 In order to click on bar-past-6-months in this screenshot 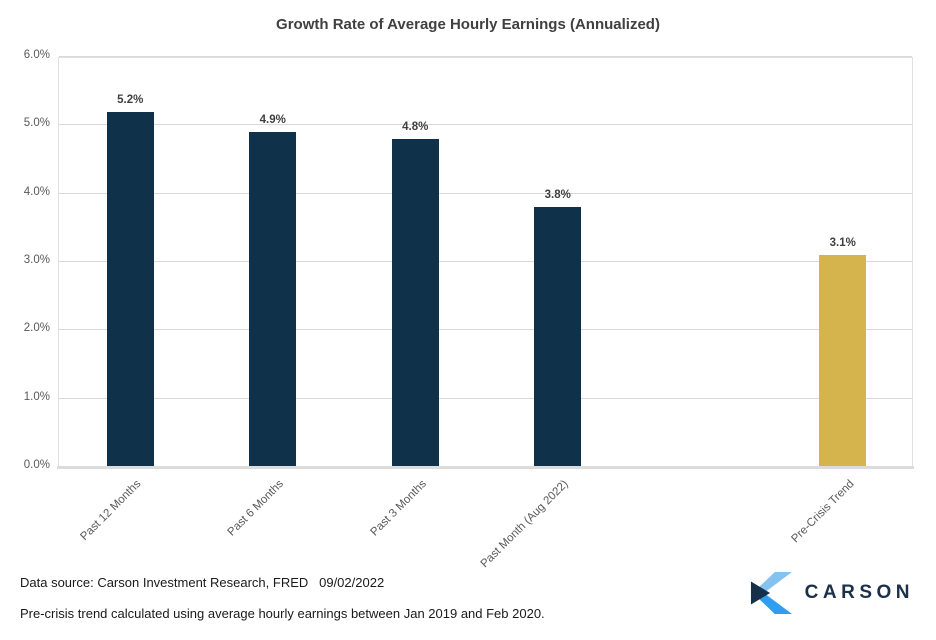, I will do `click(273, 299)`.